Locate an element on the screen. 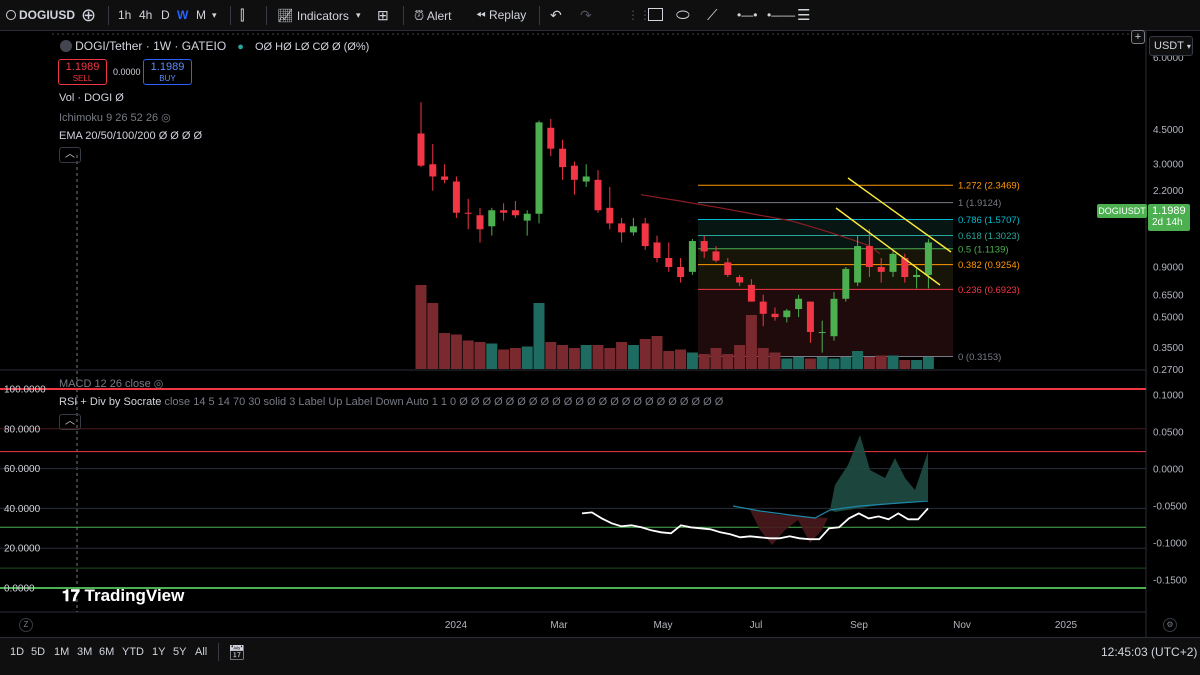 The image size is (1200, 675). collapse-legend-button: ︿ is located at coordinates (70, 155).